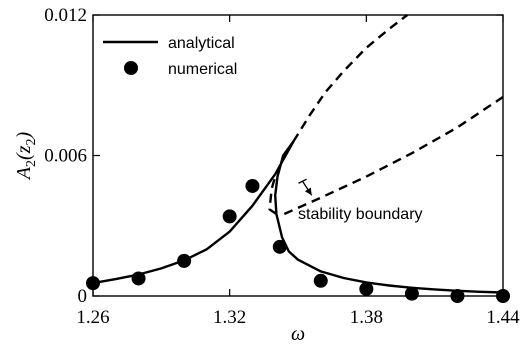 The height and width of the screenshot is (348, 529). Describe the element at coordinates (83, 296) in the screenshot. I see `y-tick-label: 0` at that location.